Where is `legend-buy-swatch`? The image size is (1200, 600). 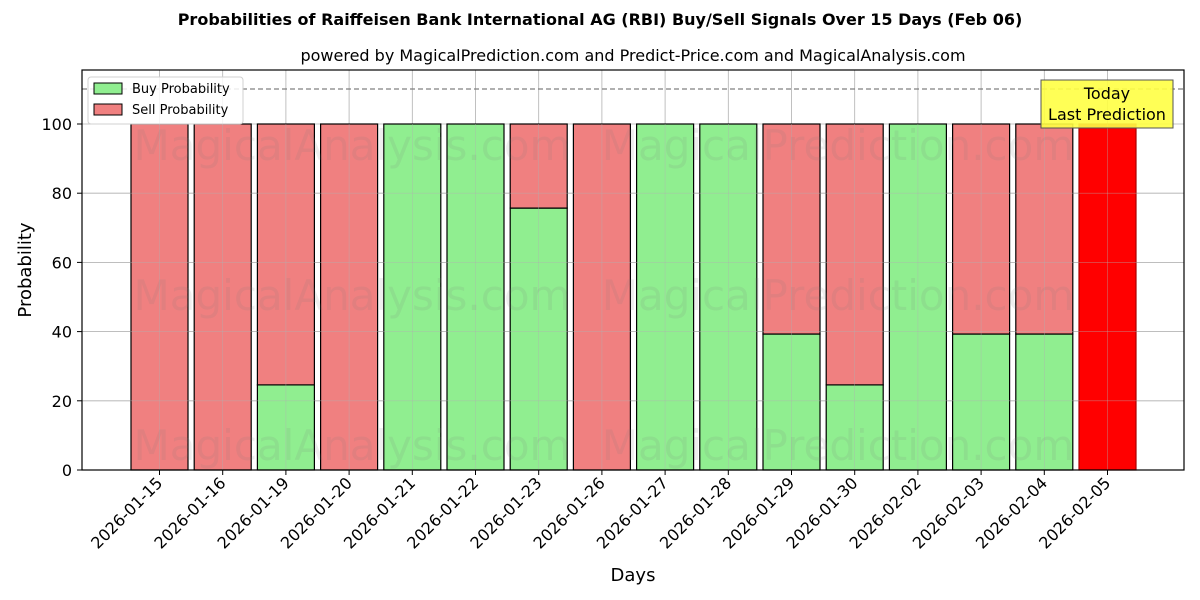
legend-buy-swatch is located at coordinates (108, 88).